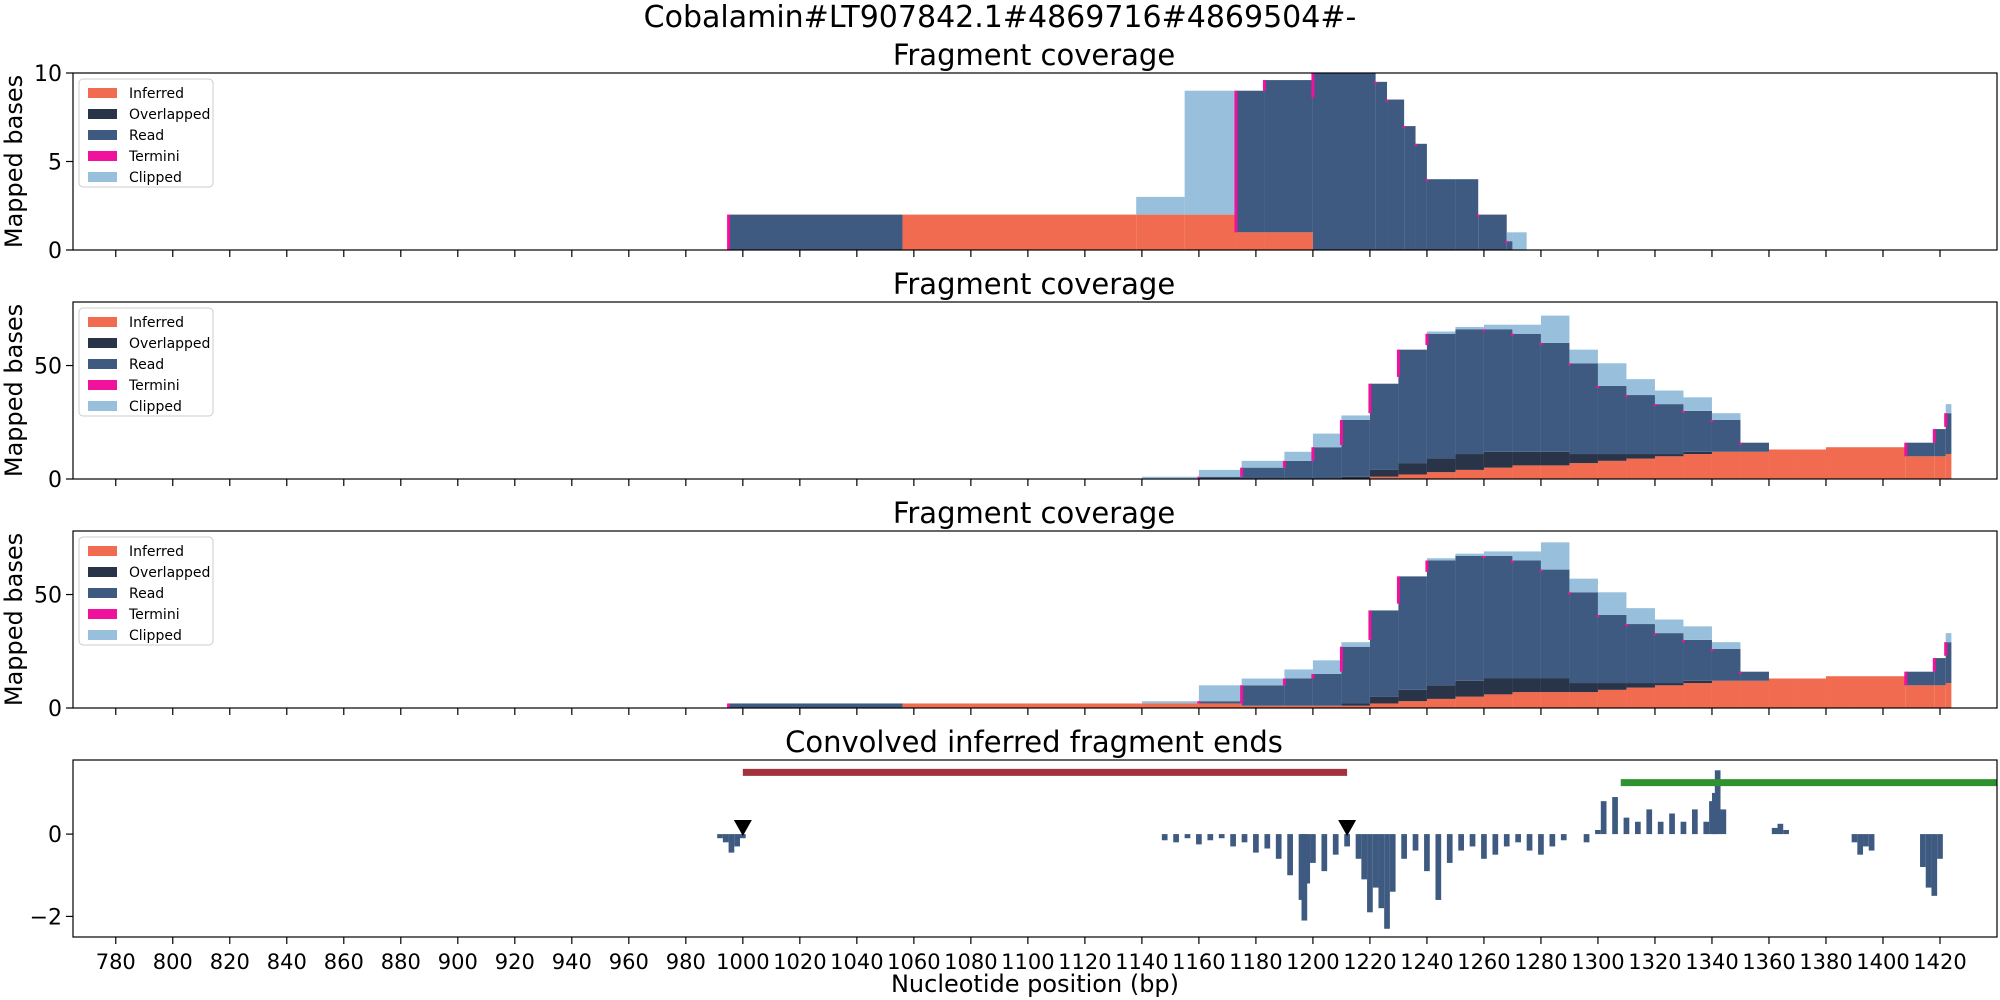 The image size is (2000, 1000). Describe the element at coordinates (1597, 962) in the screenshot. I see `x-tick-label: 1300` at that location.